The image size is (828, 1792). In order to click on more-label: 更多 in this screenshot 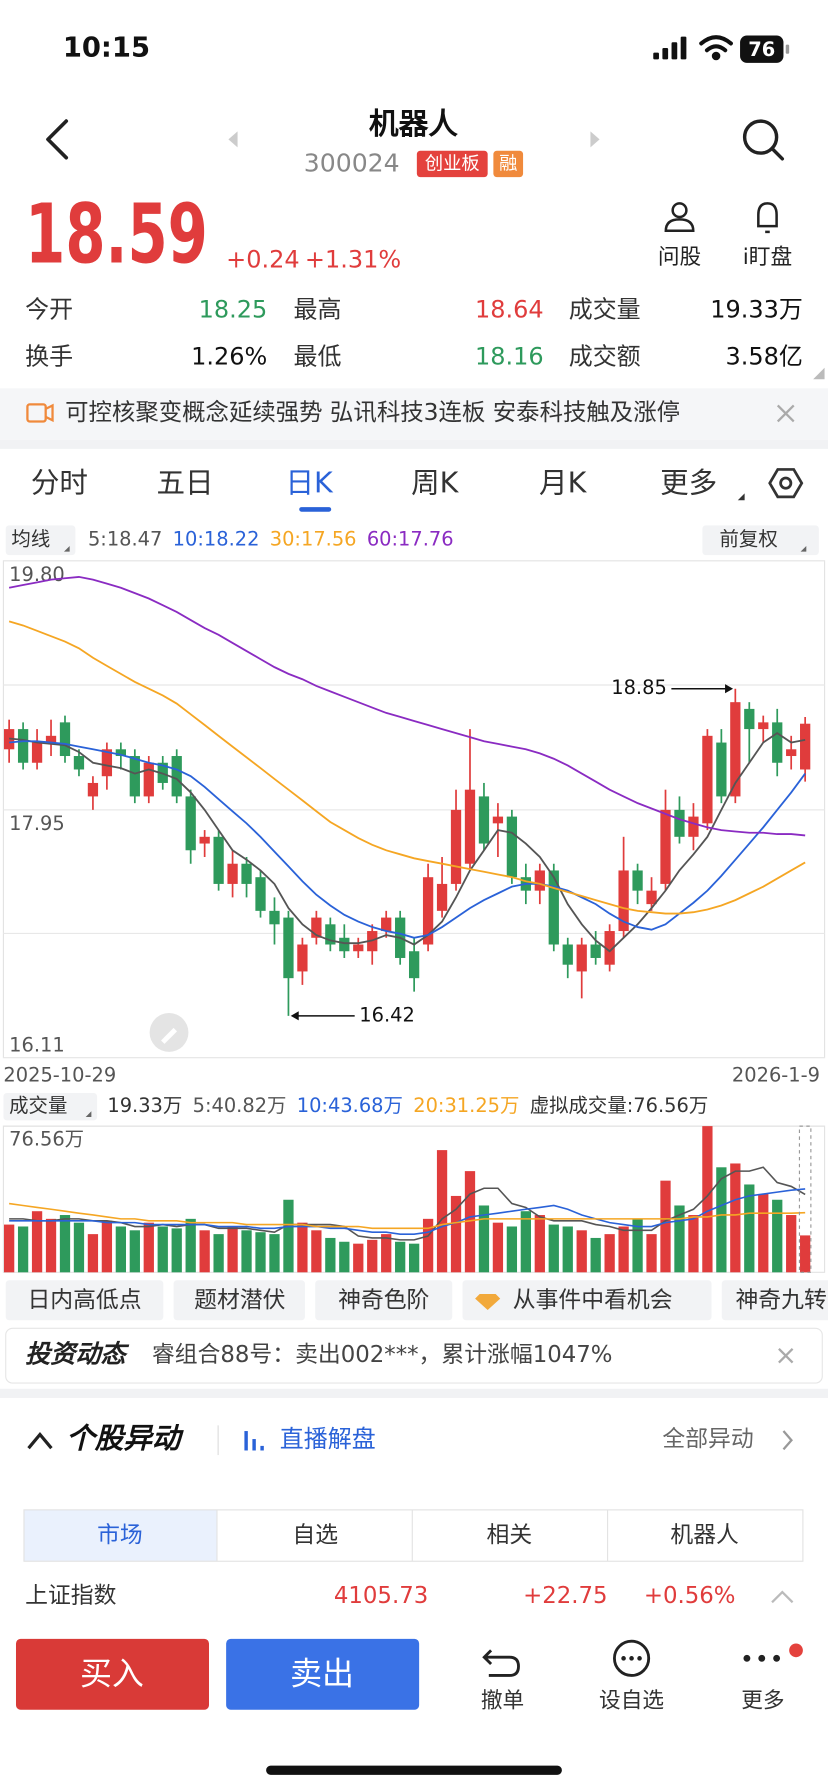, I will do `click(762, 1701)`.